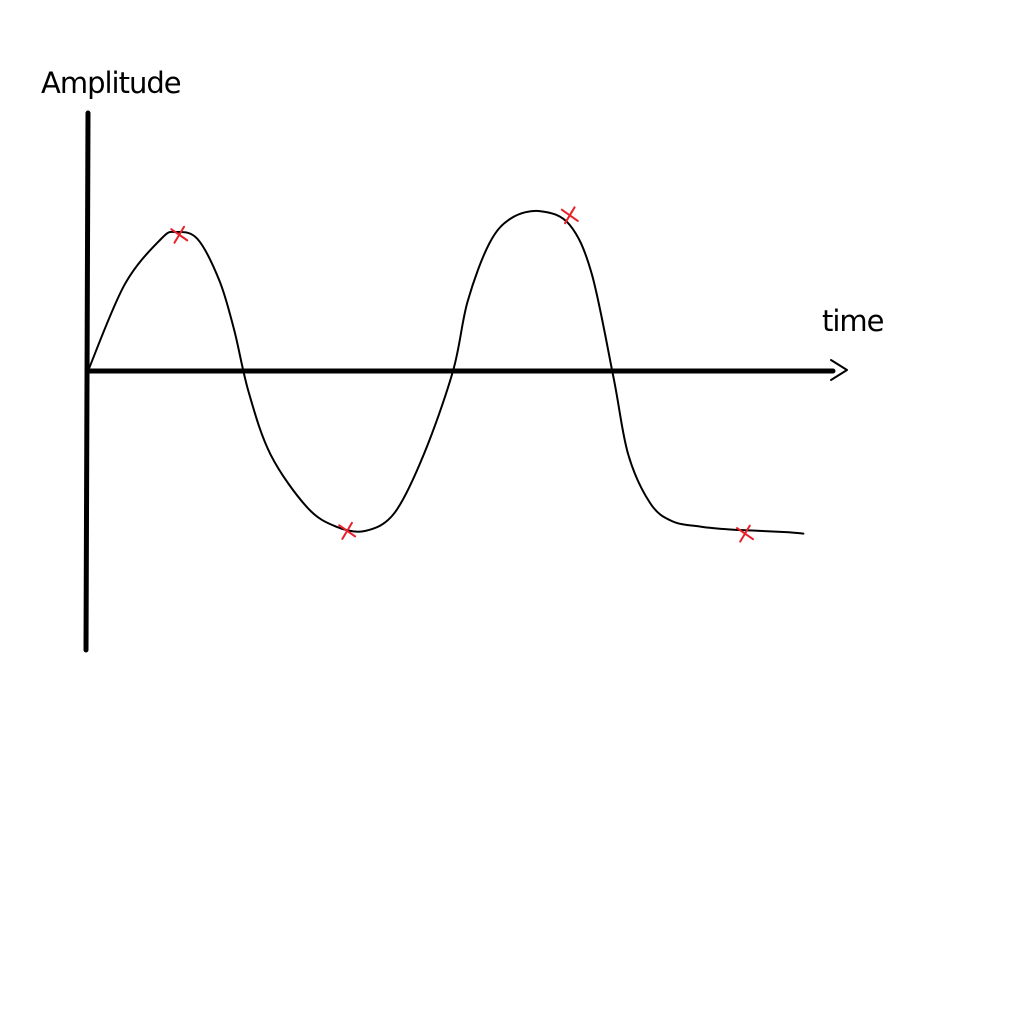  What do you see at coordinates (87, 381) in the screenshot?
I see `y-axis-line` at bounding box center [87, 381].